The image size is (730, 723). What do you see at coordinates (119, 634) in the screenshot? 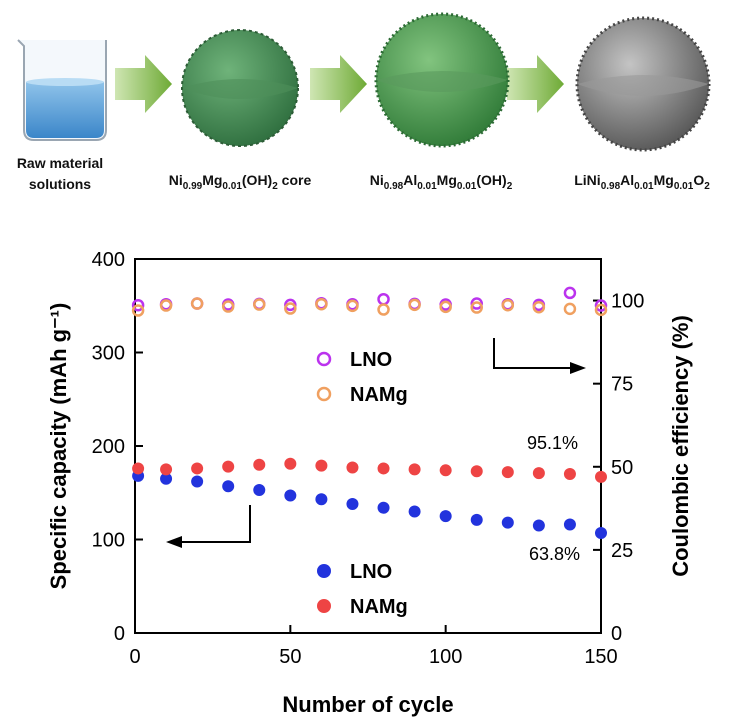
I see `y-left-tick-label: 0` at bounding box center [119, 634].